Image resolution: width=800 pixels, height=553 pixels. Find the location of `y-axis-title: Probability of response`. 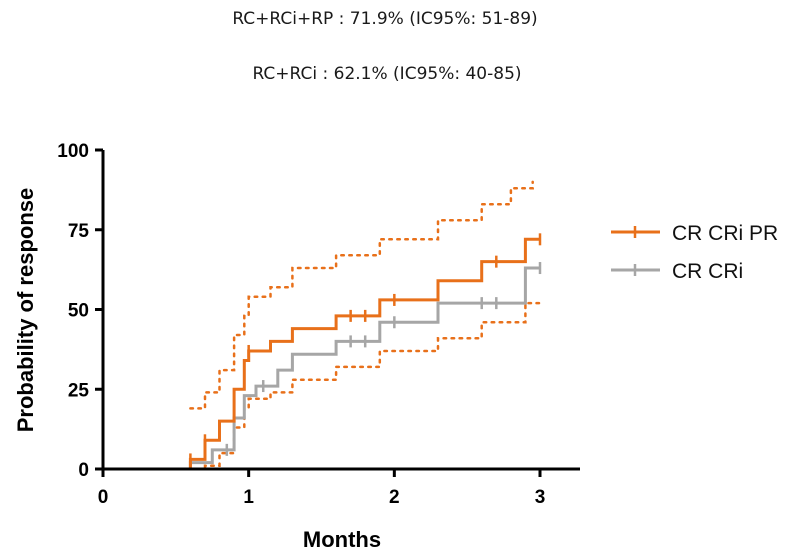

y-axis-title: Probability of response is located at coordinates (25, 310).